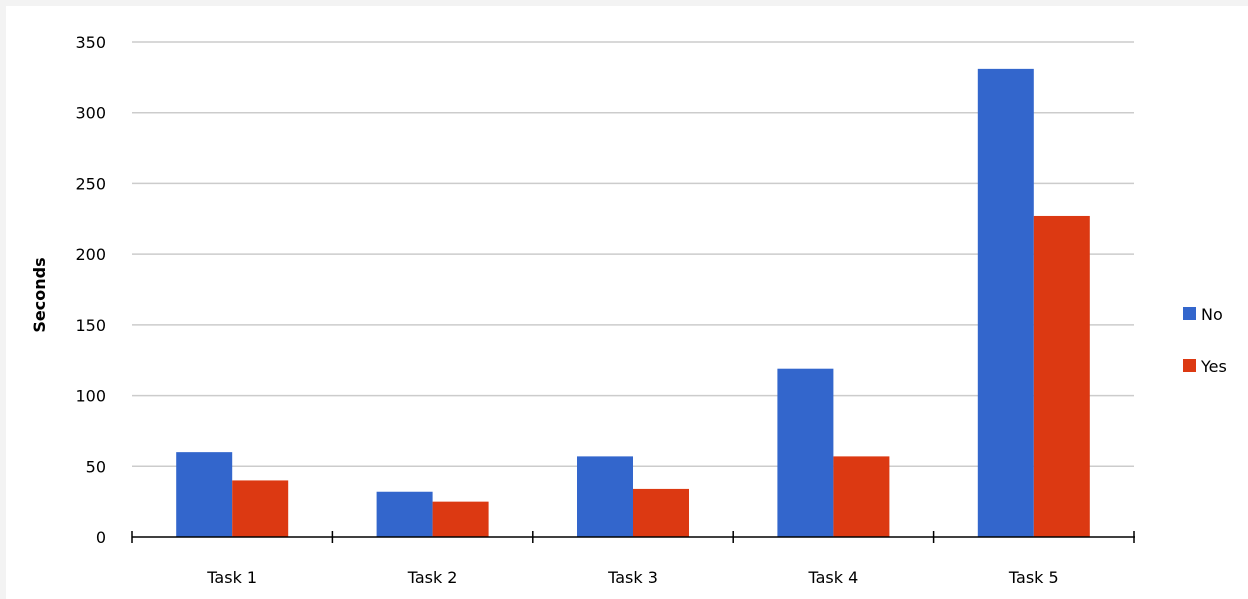  Describe the element at coordinates (1033, 577) in the screenshot. I see `x-tick-label: Task 5` at that location.